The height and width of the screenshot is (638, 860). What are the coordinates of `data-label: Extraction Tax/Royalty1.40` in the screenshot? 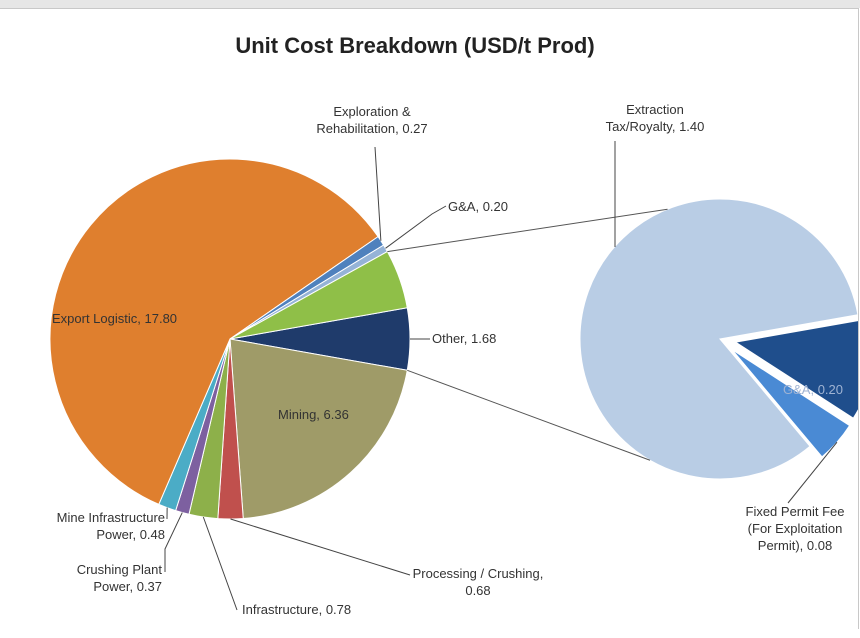 It's located at (655, 118).